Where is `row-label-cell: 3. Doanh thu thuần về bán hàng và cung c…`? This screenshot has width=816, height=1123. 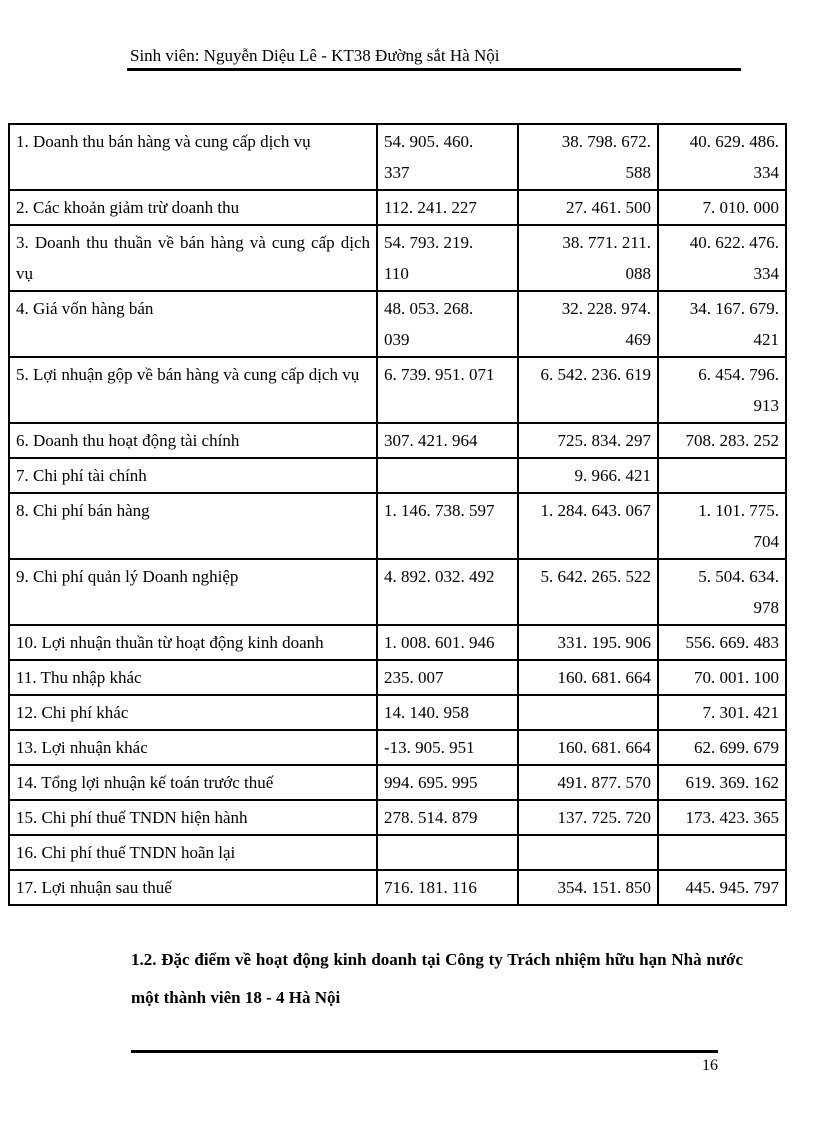
row-label-cell: 3. Doanh thu thuần về bán hàng và cung c… is located at coordinates (193, 258).